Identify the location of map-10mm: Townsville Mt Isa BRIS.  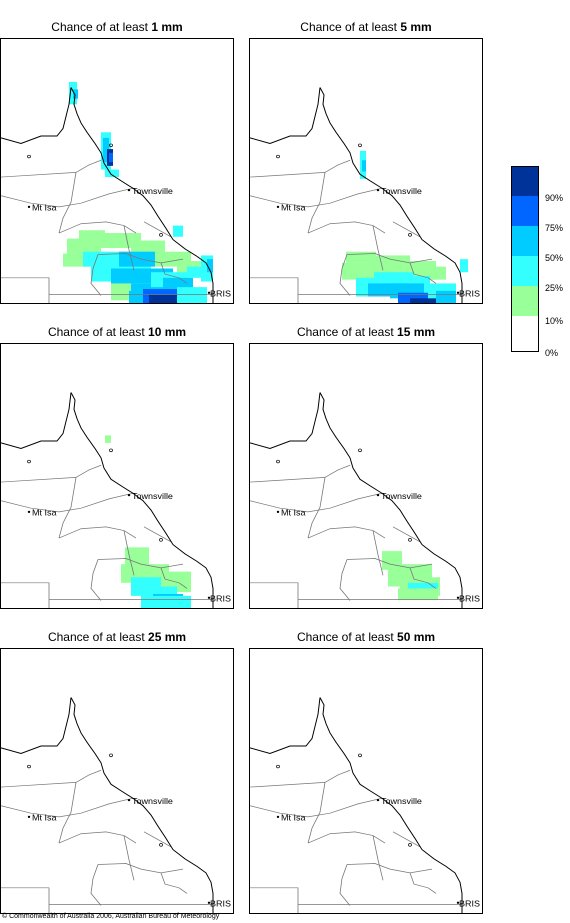
(117, 476).